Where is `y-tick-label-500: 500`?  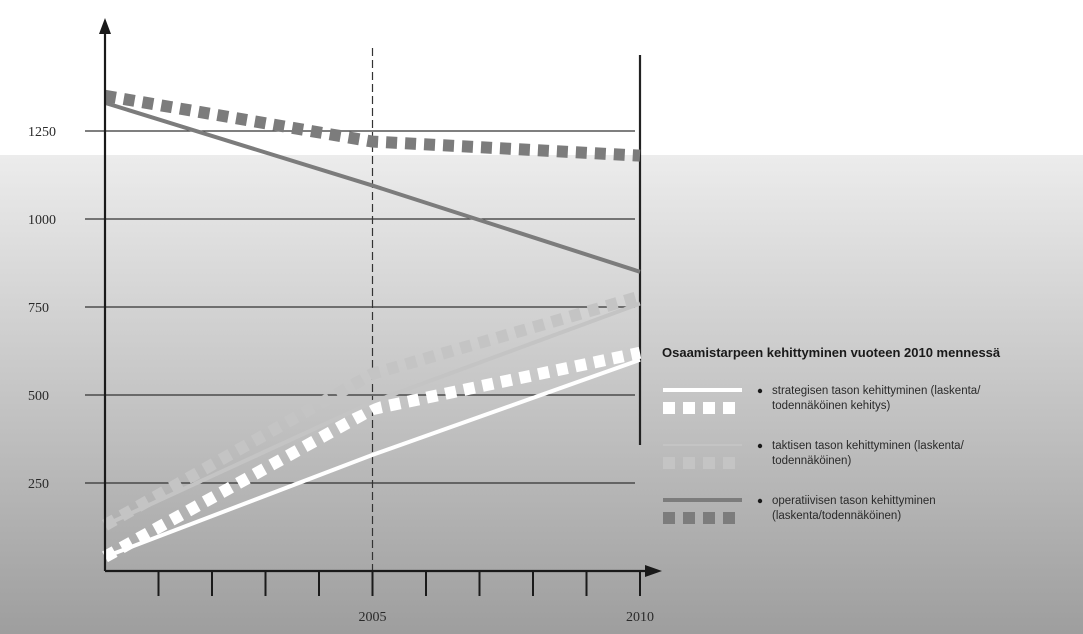 y-tick-label-500: 500 is located at coordinates (38, 396).